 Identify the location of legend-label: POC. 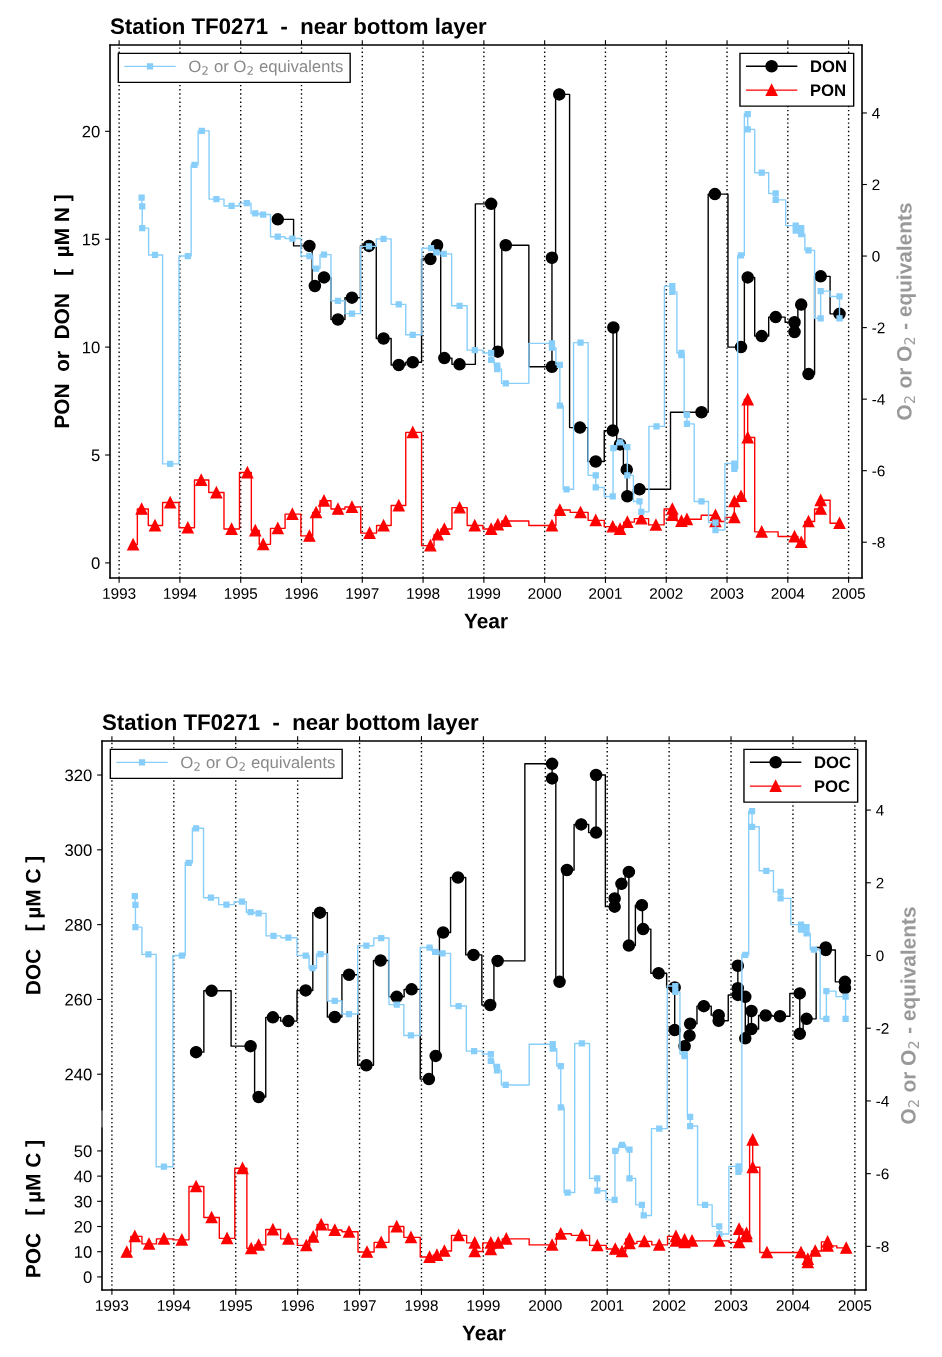
(832, 786).